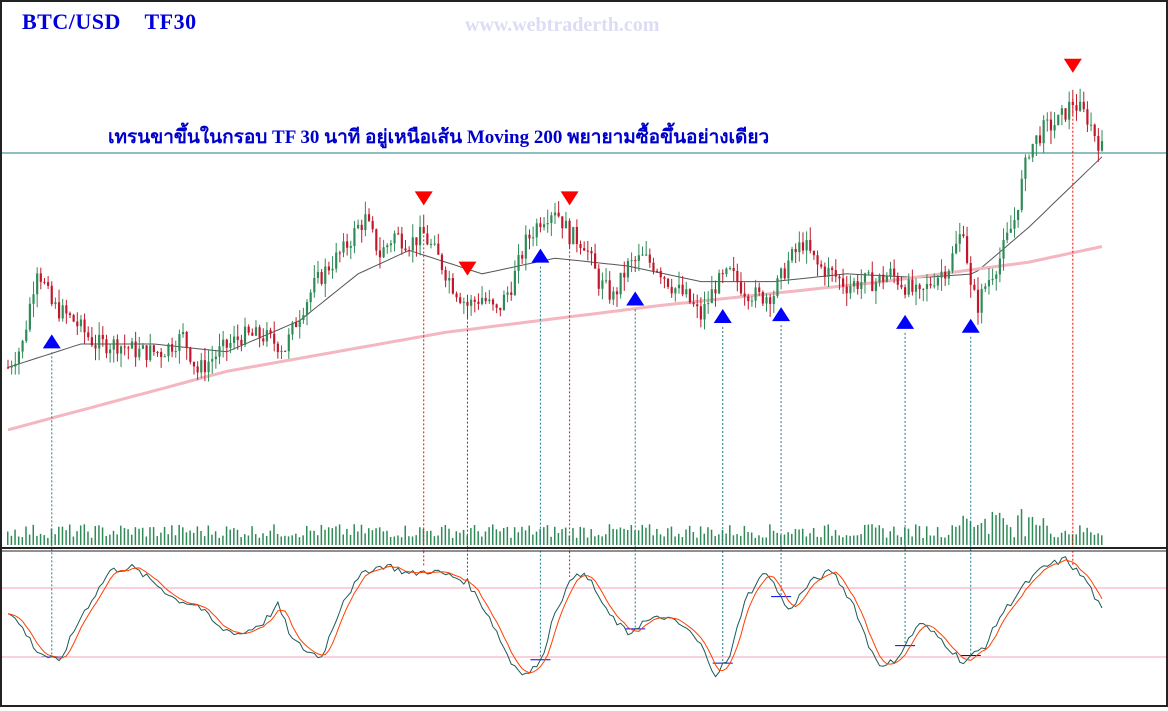 The width and height of the screenshot is (1168, 711). What do you see at coordinates (51, 341) in the screenshot?
I see `buy-arrow-icon` at bounding box center [51, 341].